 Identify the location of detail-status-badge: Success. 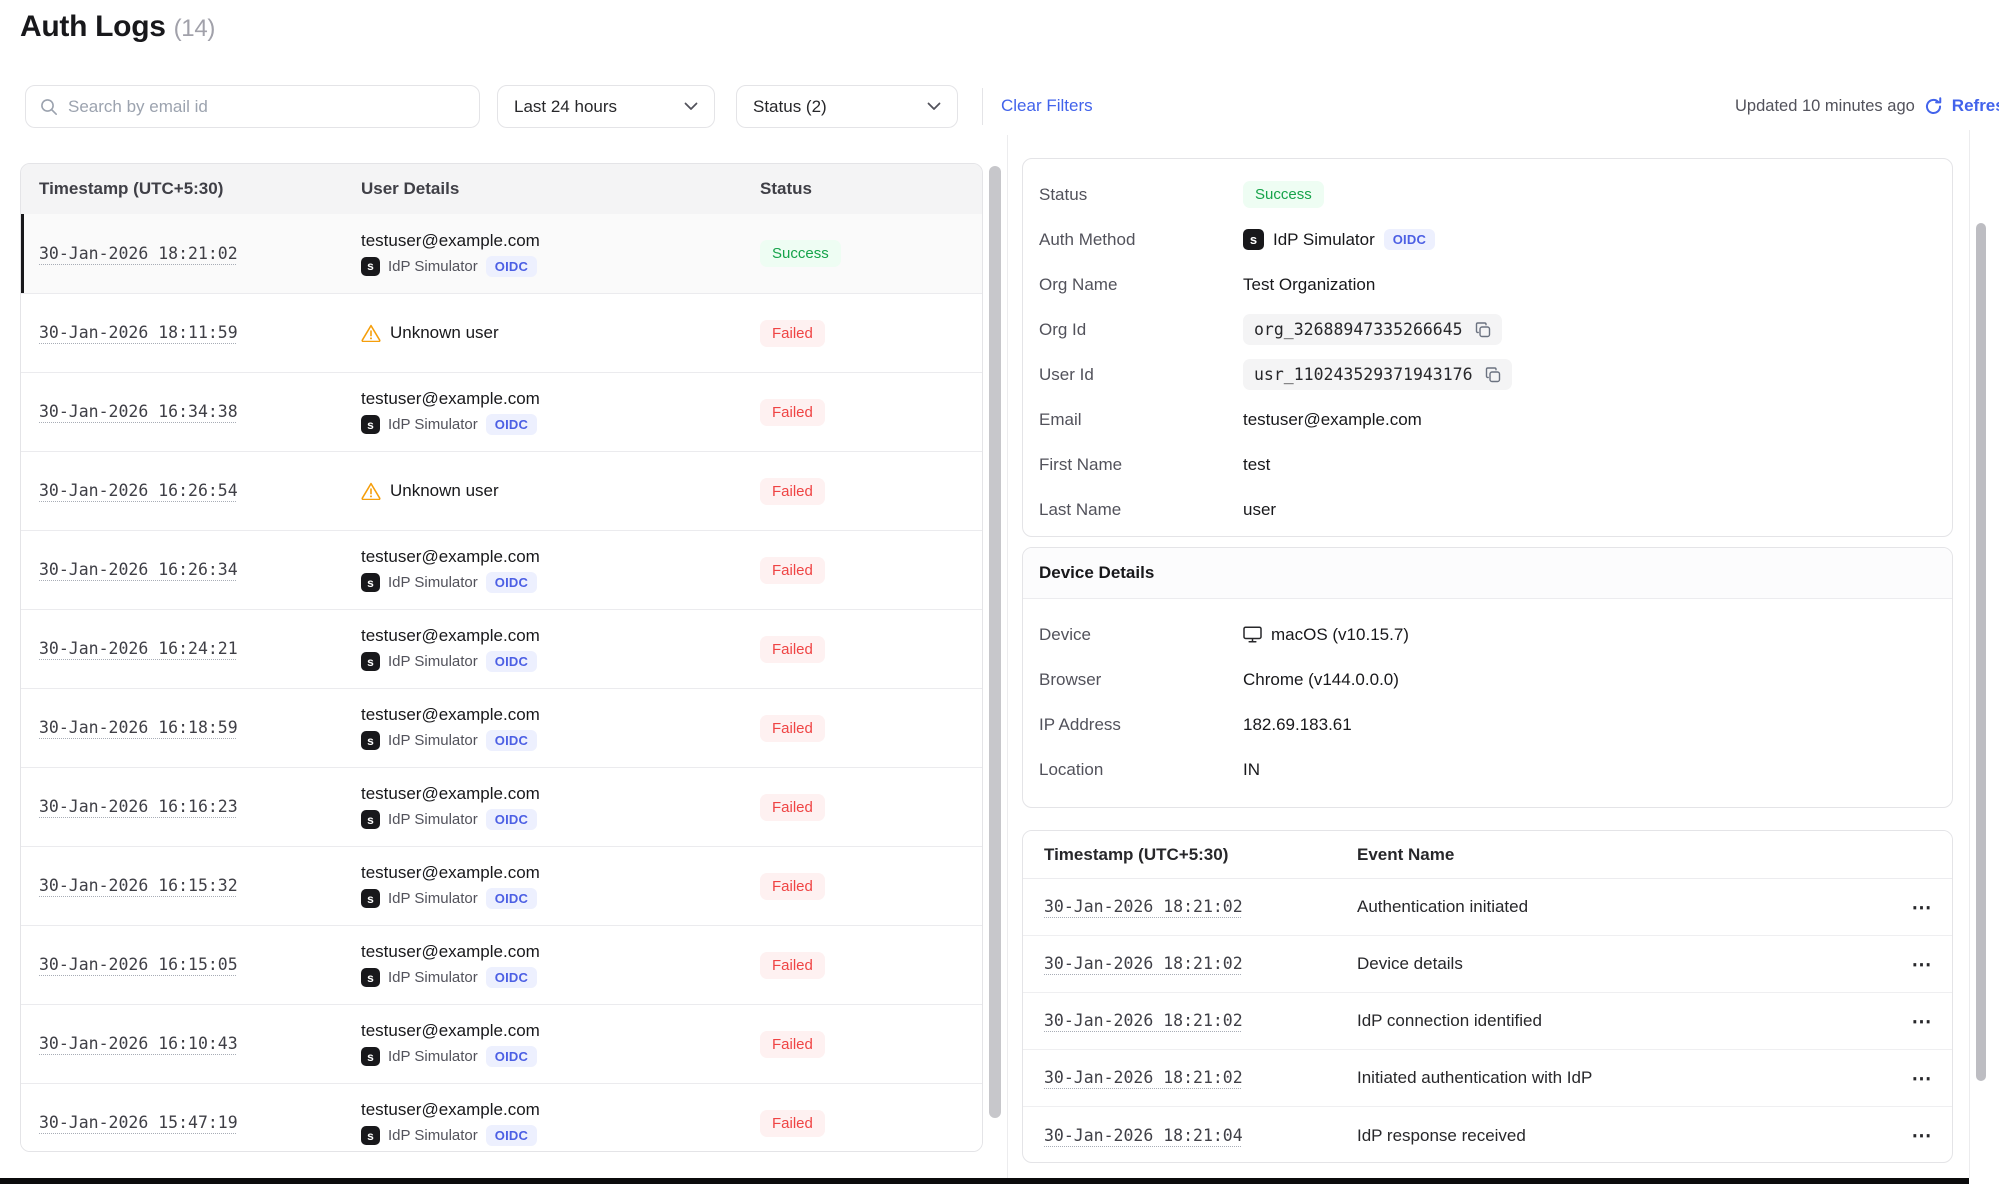
(1283, 194).